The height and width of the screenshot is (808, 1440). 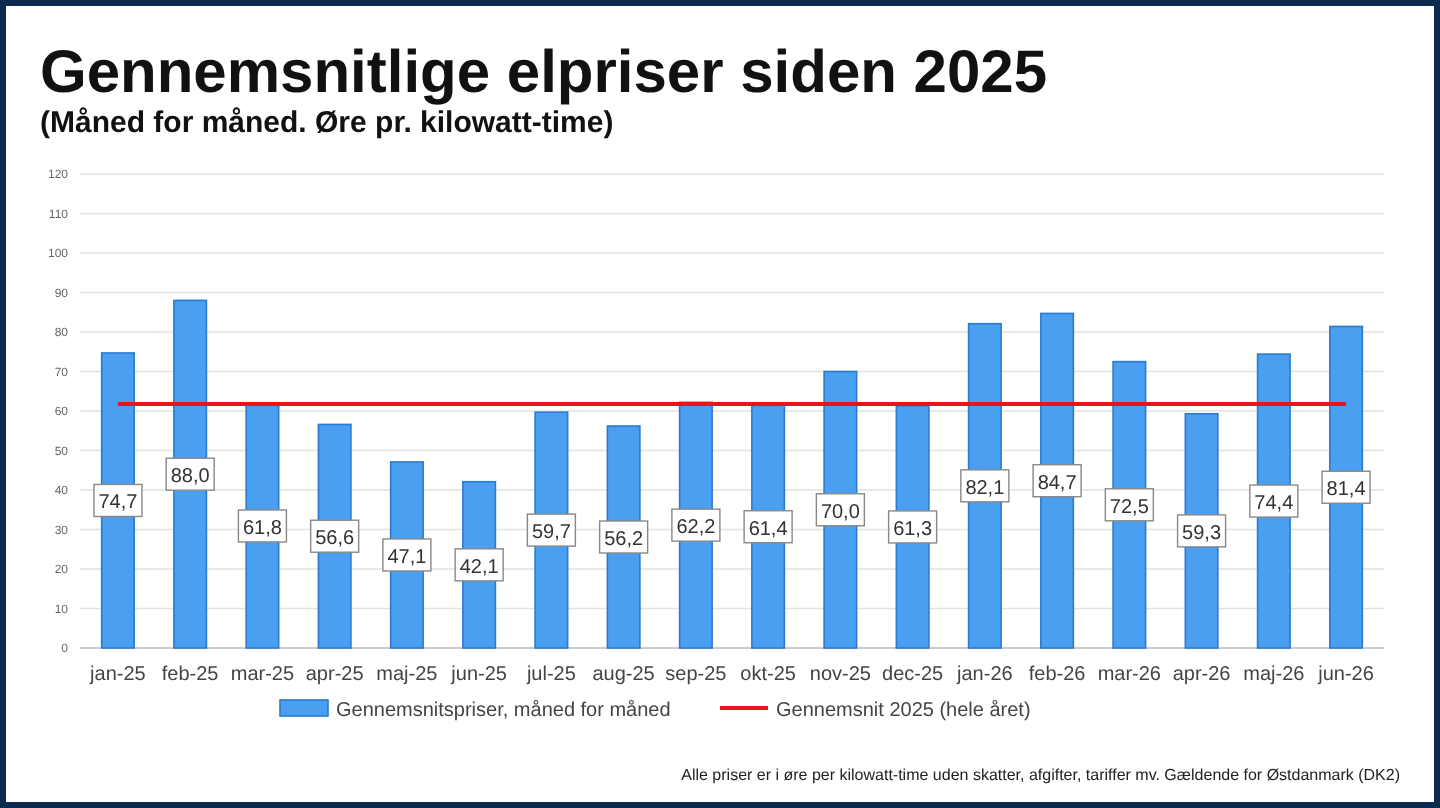 I want to click on x-tick-label: apr-25, so click(x=335, y=675).